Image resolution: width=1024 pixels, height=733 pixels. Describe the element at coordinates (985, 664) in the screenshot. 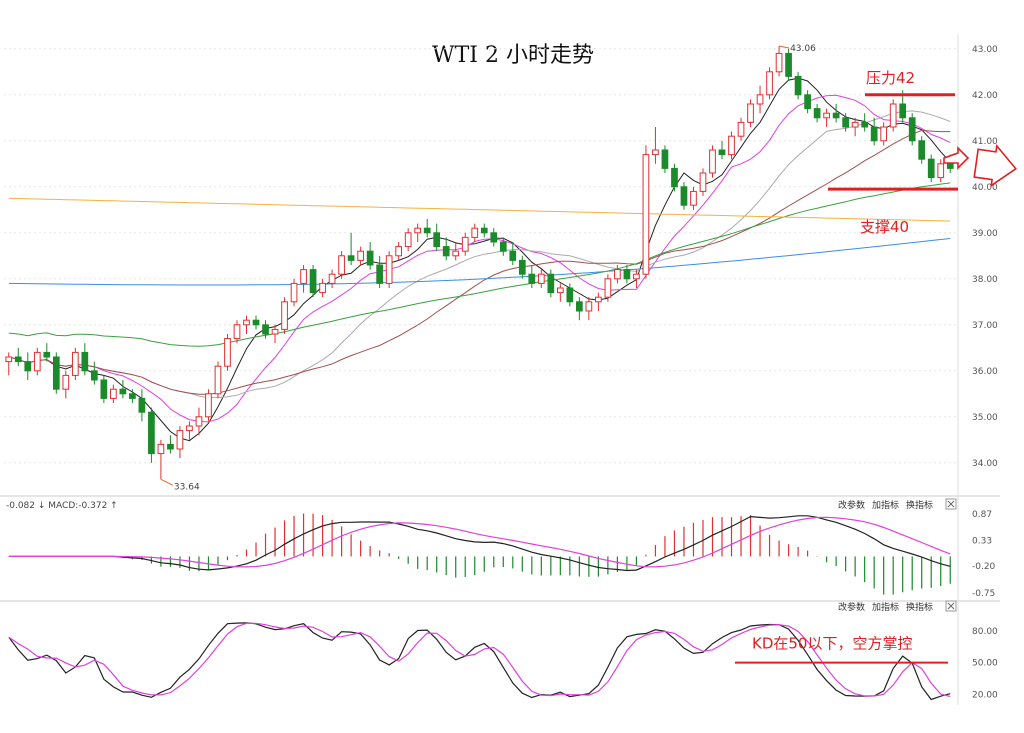

I see `kd-tick-label: 50.00` at that location.